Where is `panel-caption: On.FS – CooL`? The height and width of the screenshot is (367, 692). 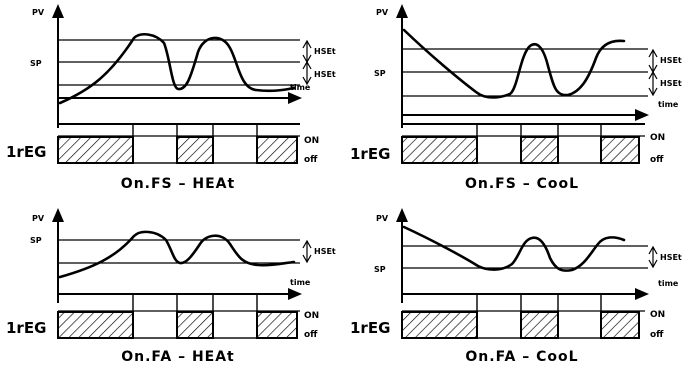
panel-caption: On.FS – CooL is located at coordinates (522, 184).